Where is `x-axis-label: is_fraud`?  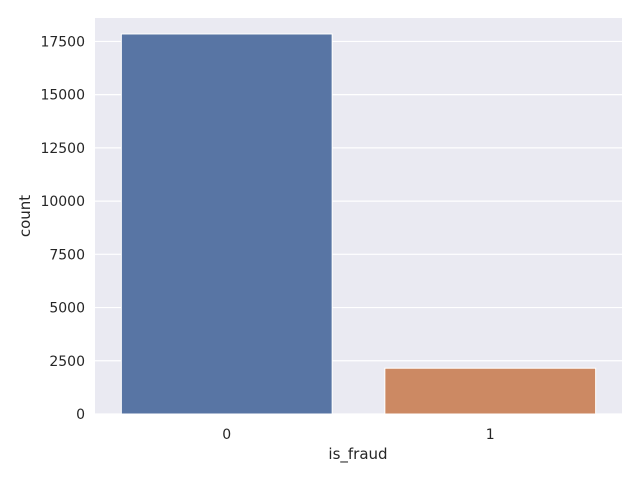 x-axis-label: is_fraud is located at coordinates (357, 454).